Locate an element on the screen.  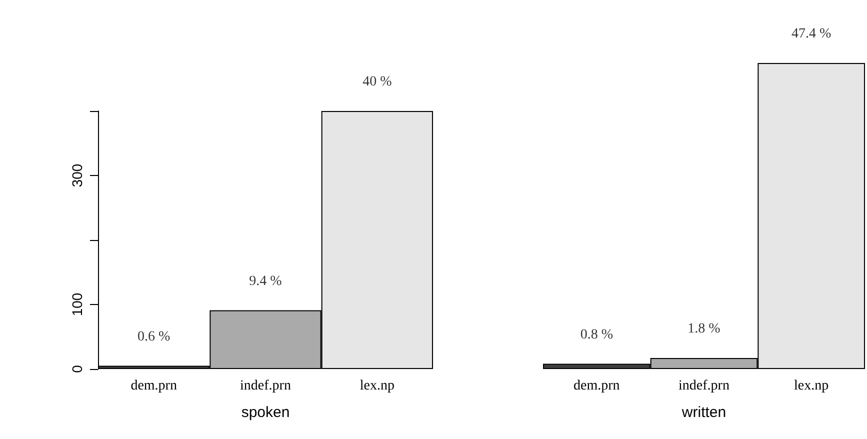
annotation: 0.6 % is located at coordinates (153, 336).